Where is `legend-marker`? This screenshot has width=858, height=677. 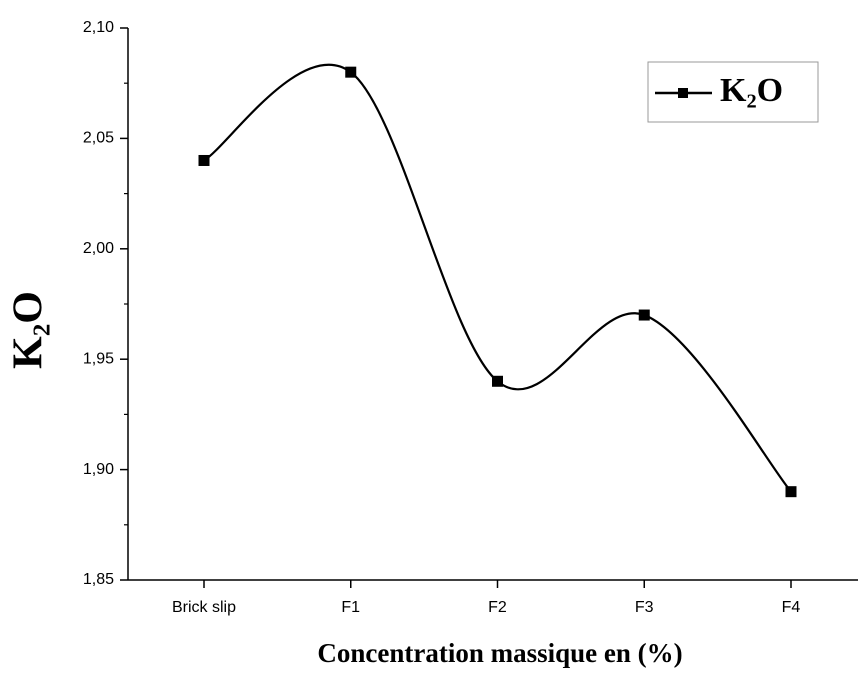 legend-marker is located at coordinates (683, 93).